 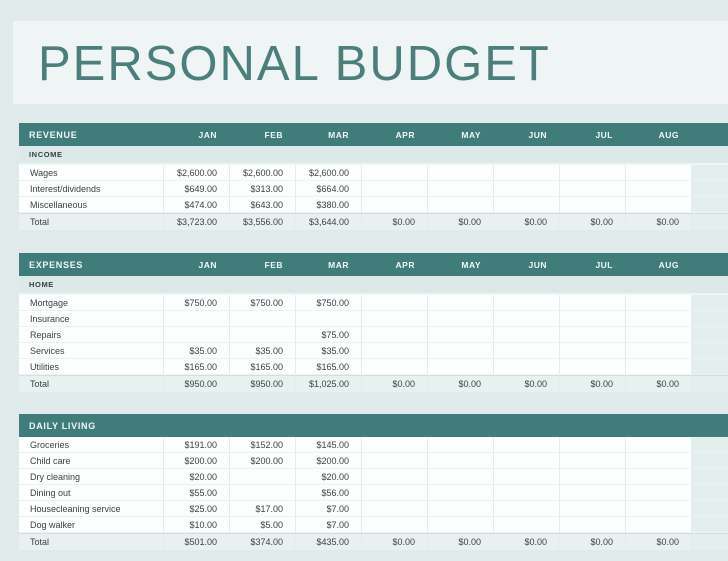 I want to click on value-cell: $643.00, so click(x=262, y=204).